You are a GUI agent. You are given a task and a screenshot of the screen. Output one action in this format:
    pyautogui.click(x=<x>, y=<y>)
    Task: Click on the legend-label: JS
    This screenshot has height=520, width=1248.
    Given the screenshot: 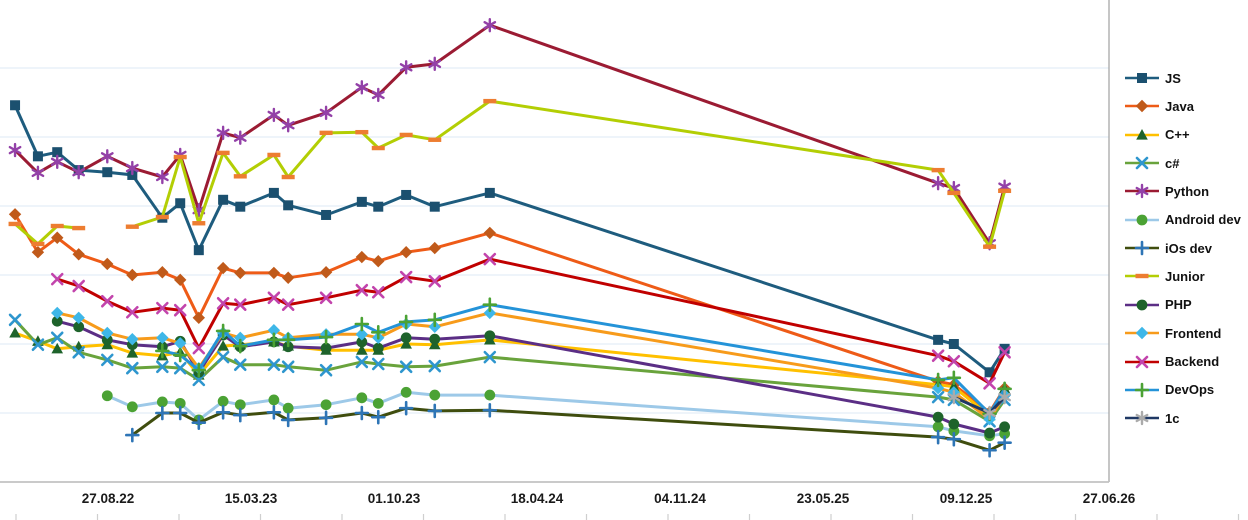 What is the action you would take?
    pyautogui.click(x=1173, y=78)
    